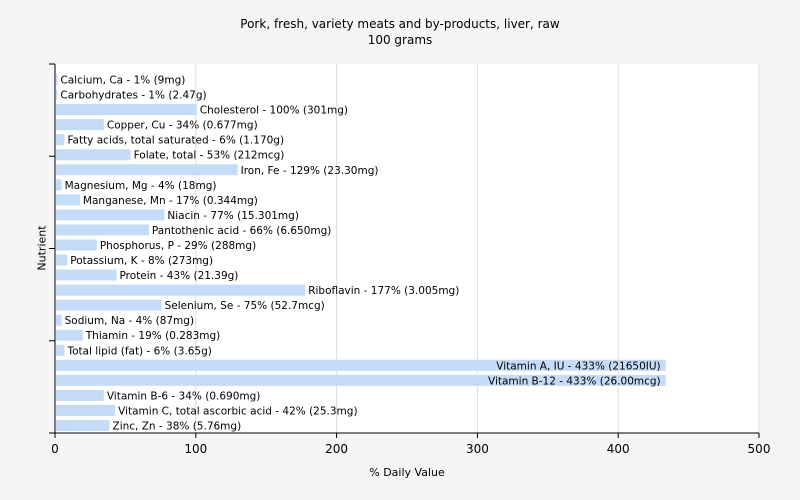 This screenshot has height=500, width=800. Describe the element at coordinates (383, 291) in the screenshot. I see `bar-label: Riboflavin - 177% (3.005mg)` at that location.